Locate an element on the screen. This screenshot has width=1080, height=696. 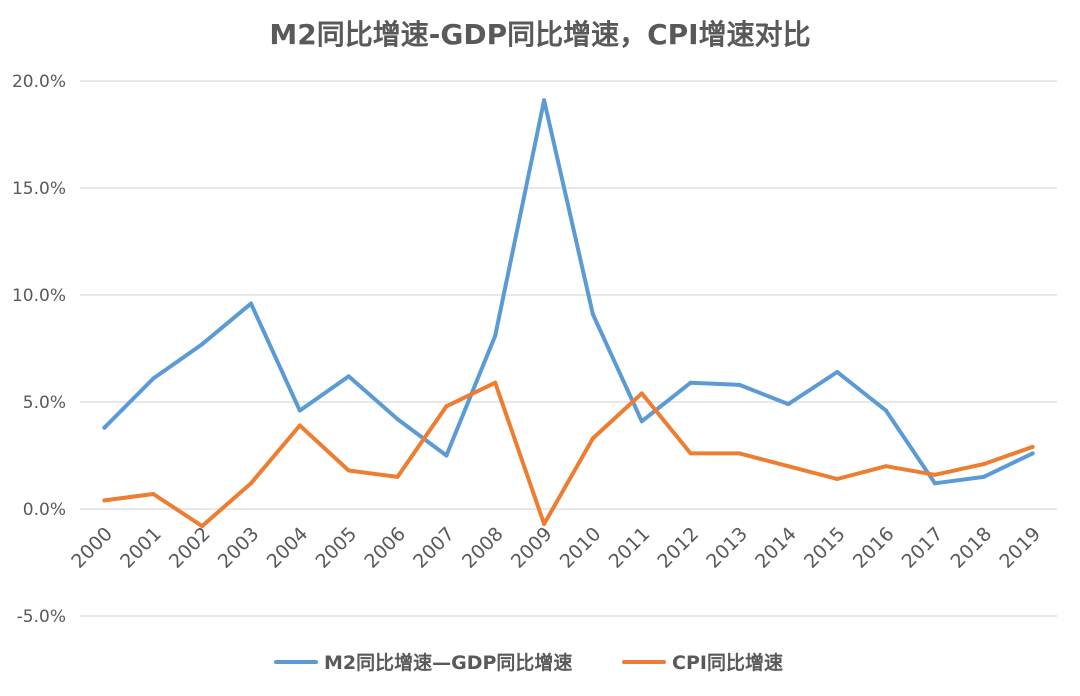
x-tick-label: 2002 is located at coordinates (190, 548).